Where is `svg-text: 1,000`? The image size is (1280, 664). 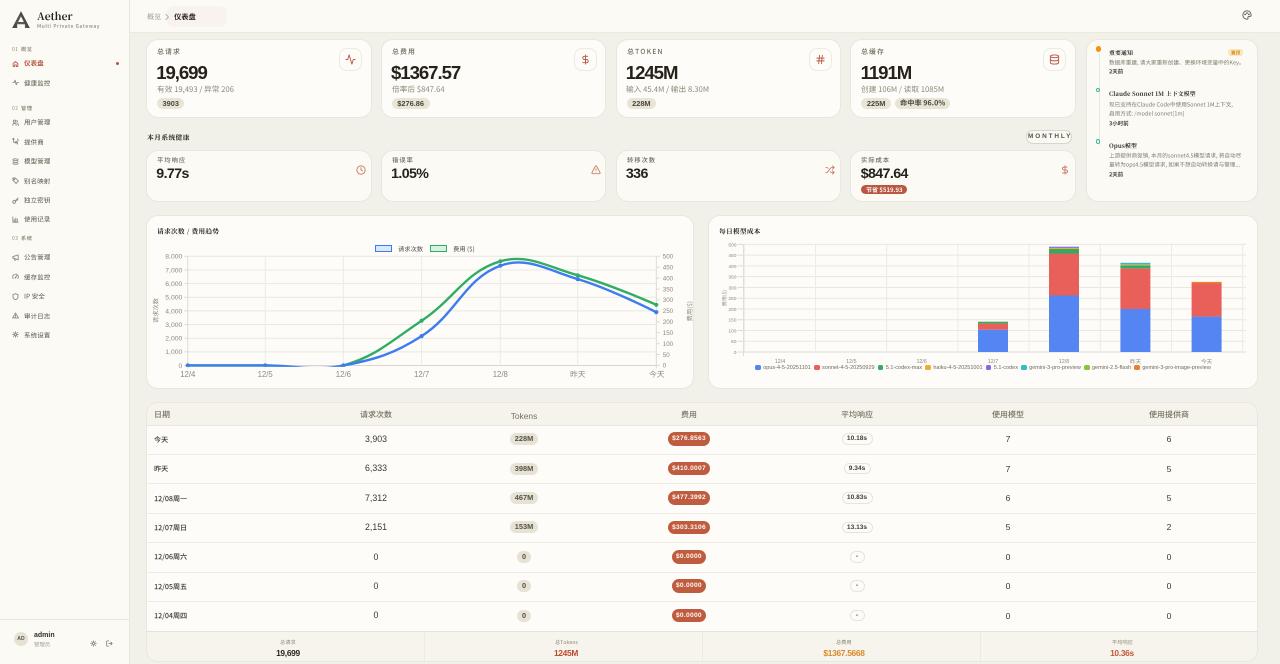 svg-text: 1,000 is located at coordinates (173, 352).